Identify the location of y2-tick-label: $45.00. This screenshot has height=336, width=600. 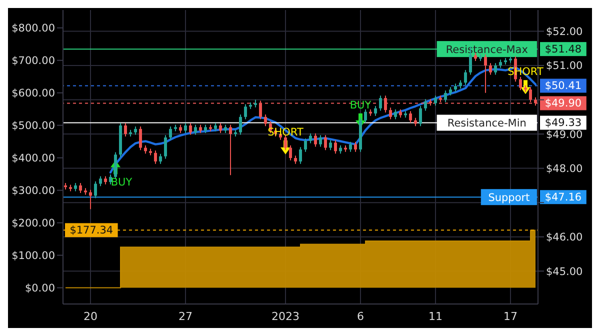
(564, 272).